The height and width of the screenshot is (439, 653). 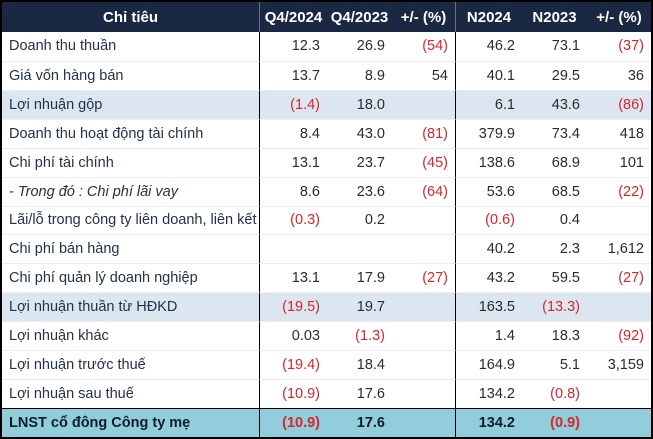 I want to click on cell-value: 163.5, so click(x=489, y=307).